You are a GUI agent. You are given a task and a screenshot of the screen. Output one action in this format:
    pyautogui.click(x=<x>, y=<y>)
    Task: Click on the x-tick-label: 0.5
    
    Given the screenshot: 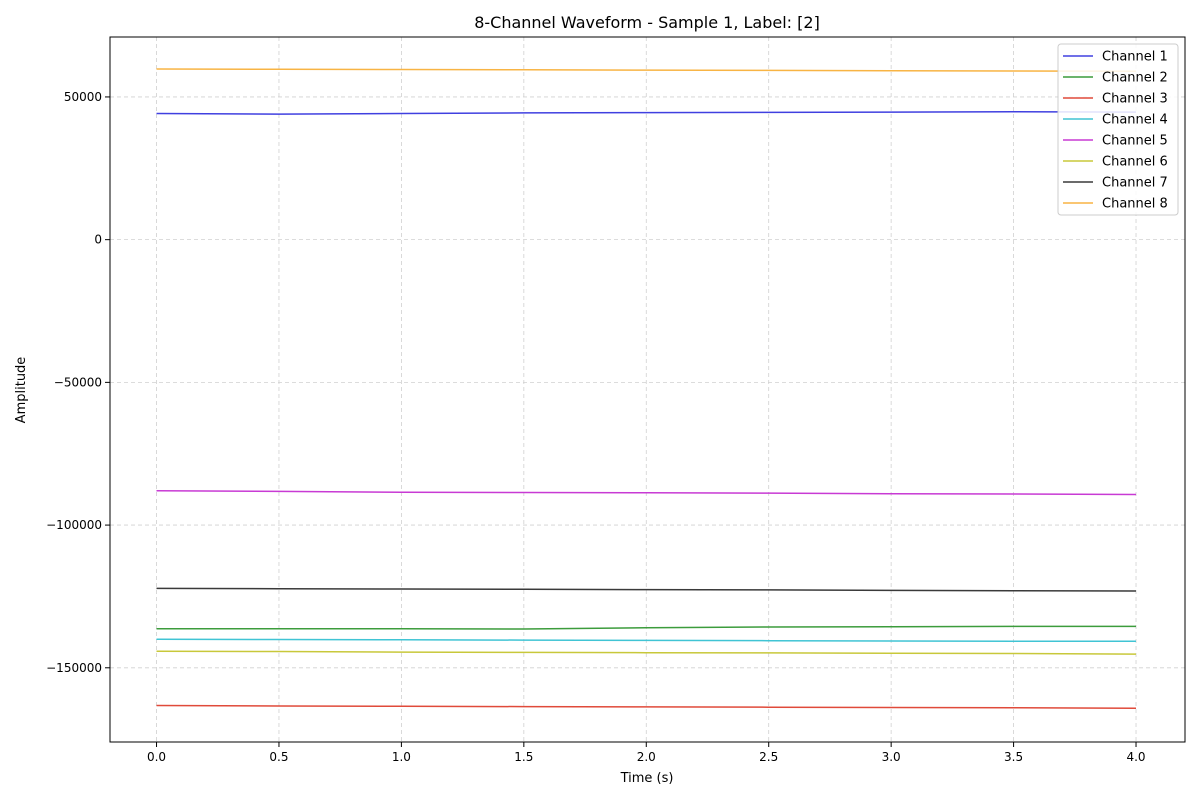 What is the action you would take?
    pyautogui.click(x=278, y=757)
    